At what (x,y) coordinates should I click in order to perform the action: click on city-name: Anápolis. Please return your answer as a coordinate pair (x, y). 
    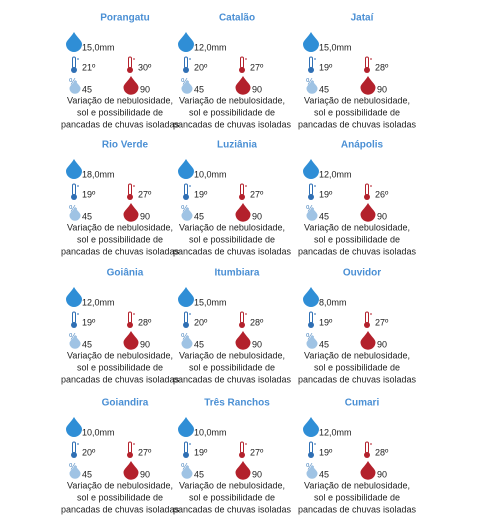
    Looking at the image, I should click on (362, 145).